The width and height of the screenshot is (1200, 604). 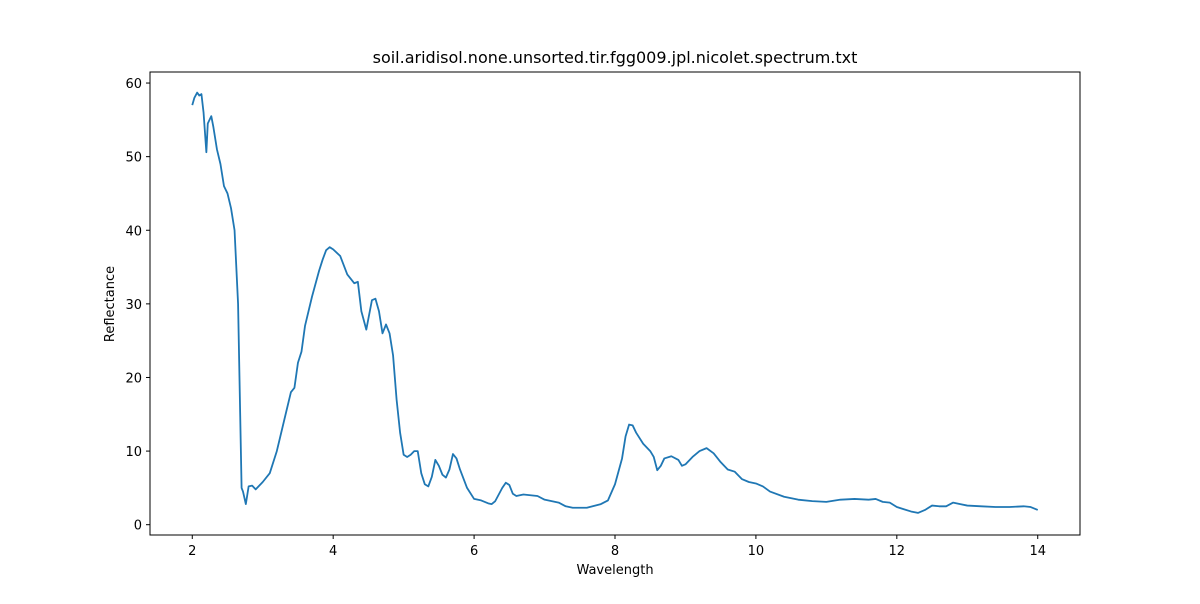 I want to click on x-tick-label: 8, so click(x=615, y=551).